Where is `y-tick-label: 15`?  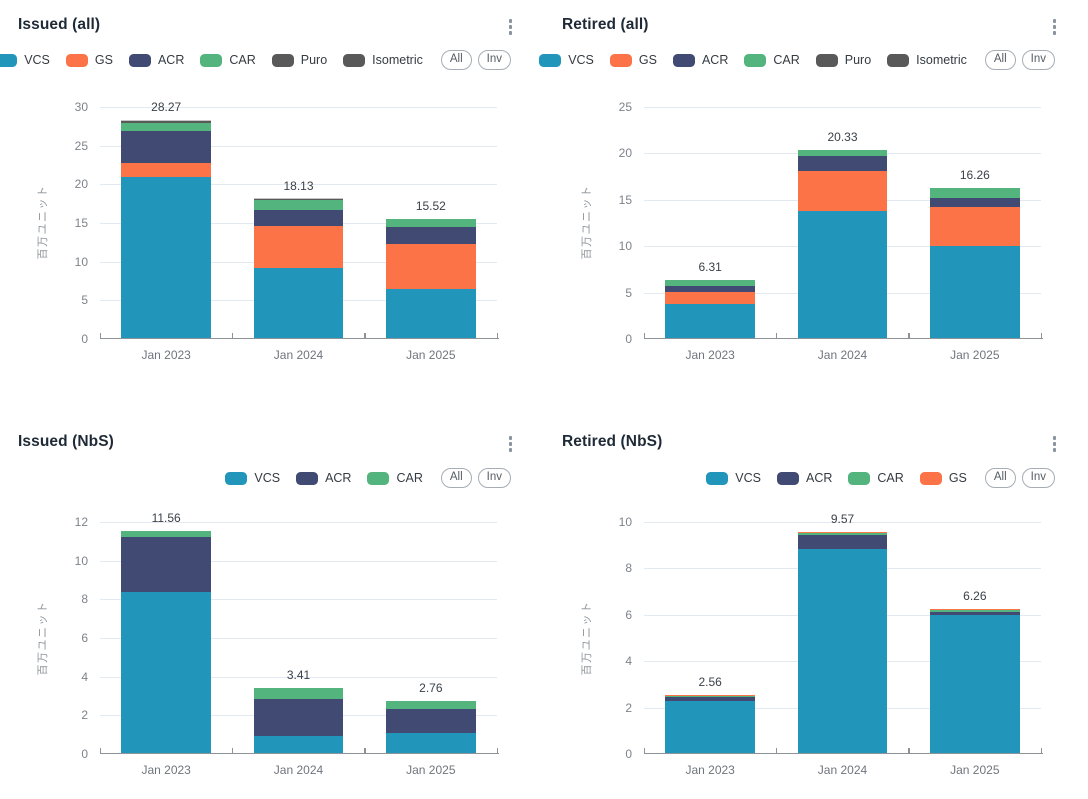
y-tick-label: 15 is located at coordinates (81, 223).